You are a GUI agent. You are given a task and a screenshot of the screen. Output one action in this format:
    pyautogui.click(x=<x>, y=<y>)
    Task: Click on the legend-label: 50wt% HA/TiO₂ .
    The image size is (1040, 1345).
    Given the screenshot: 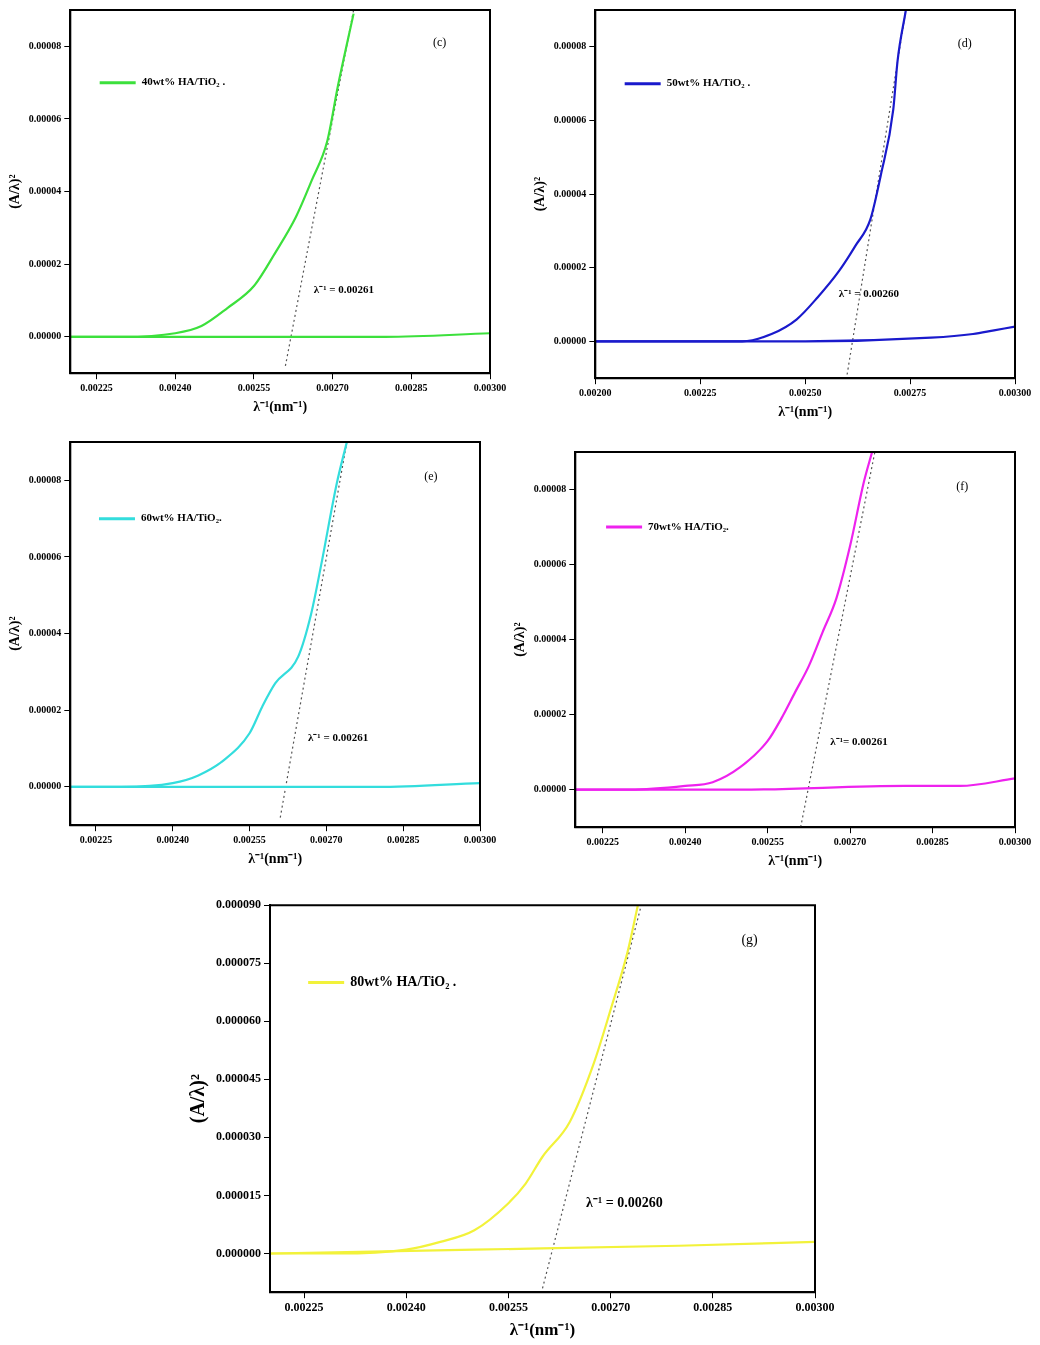 What is the action you would take?
    pyautogui.click(x=708, y=82)
    